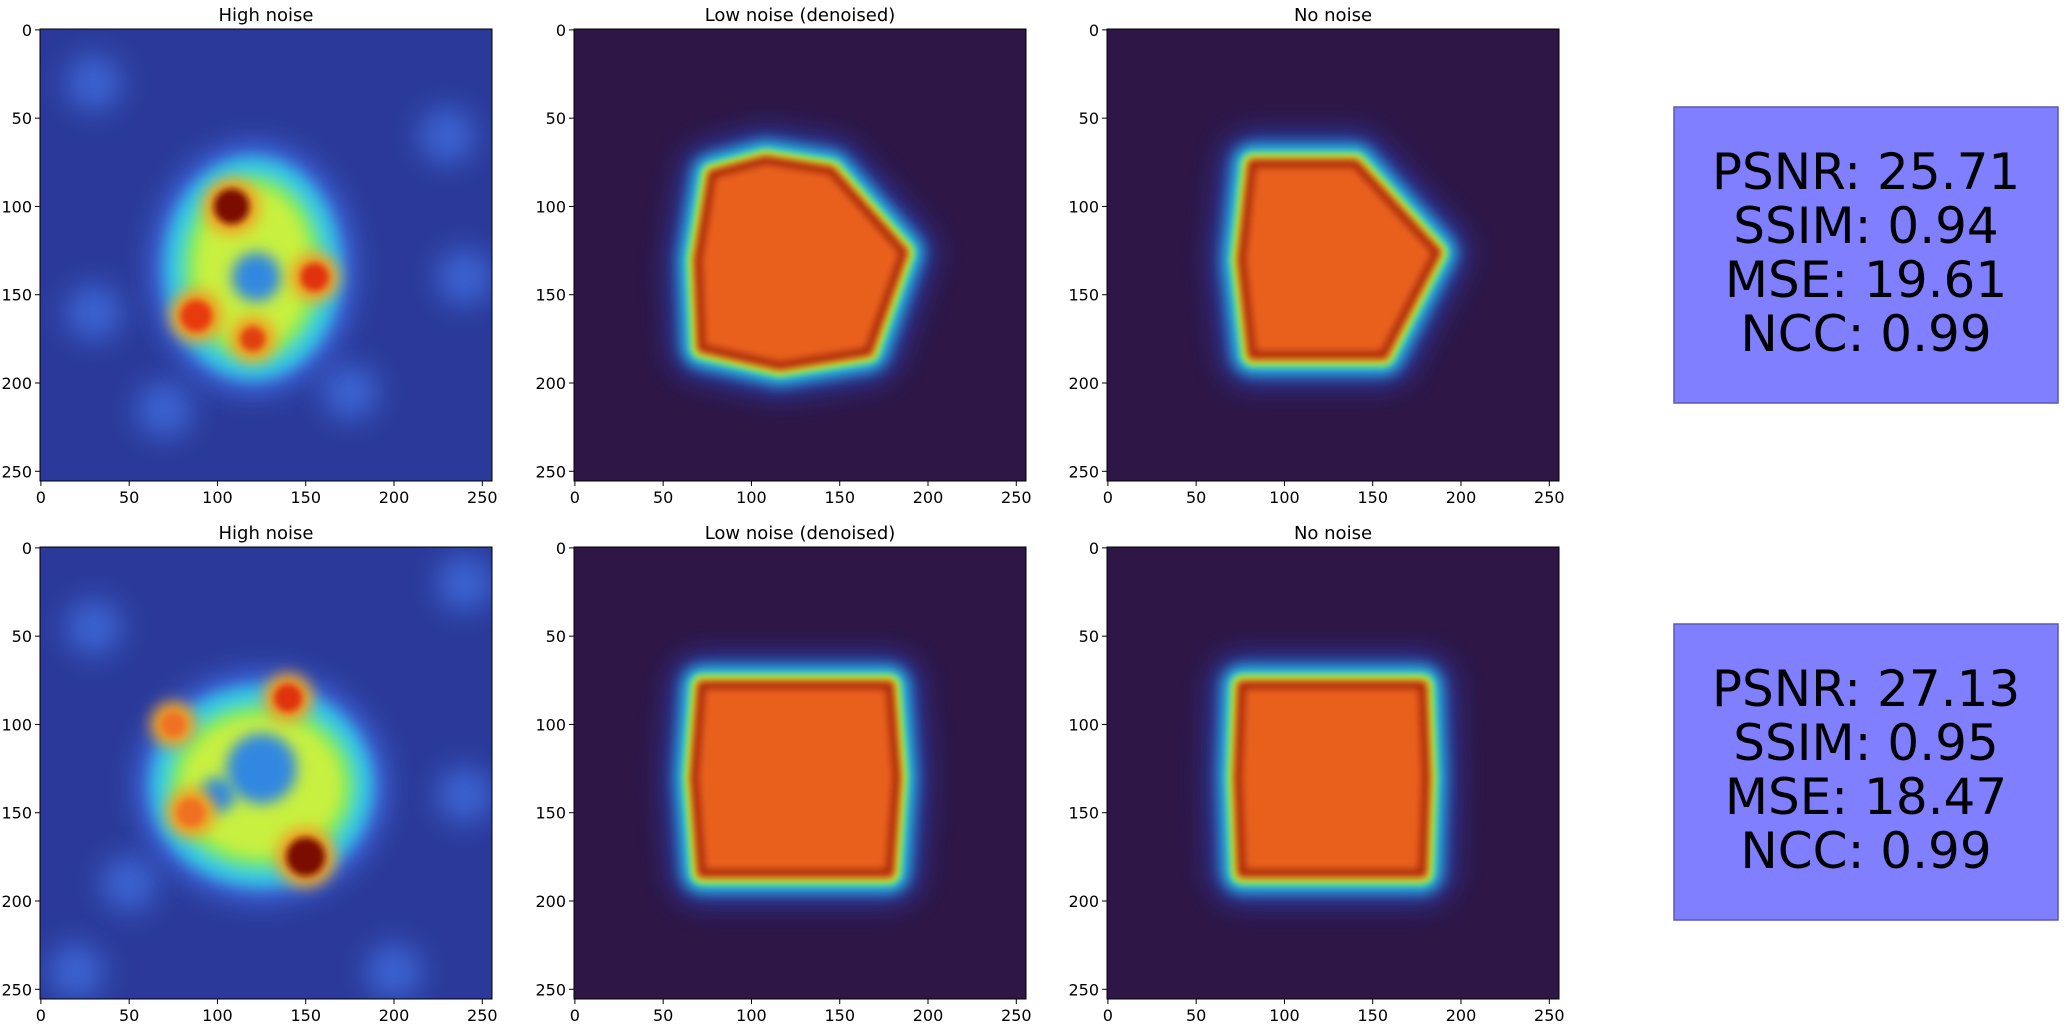 The image size is (2068, 1030). I want to click on panel-title: Low noise (denoised), so click(800, 15).